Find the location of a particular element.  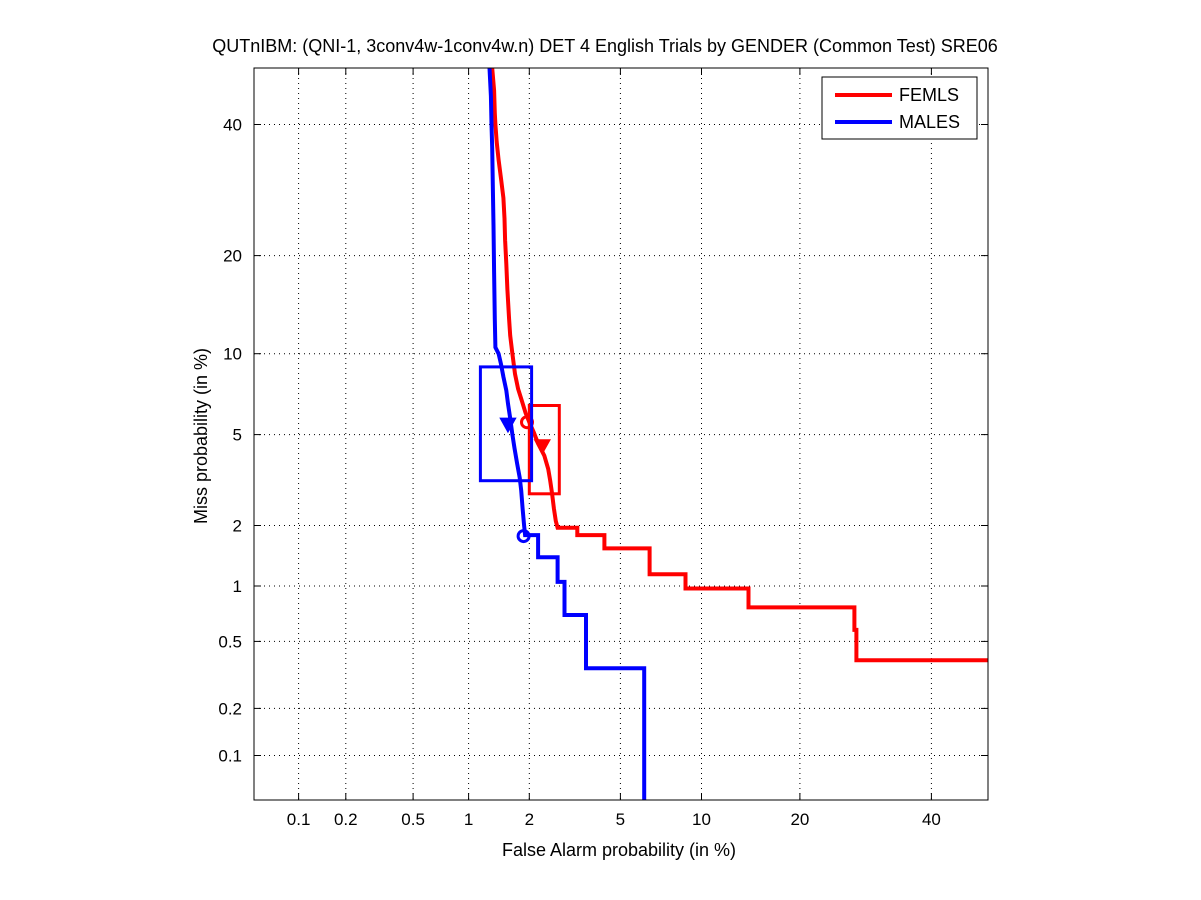

y-axis-label: Miss probability (in %) is located at coordinates (201, 436).